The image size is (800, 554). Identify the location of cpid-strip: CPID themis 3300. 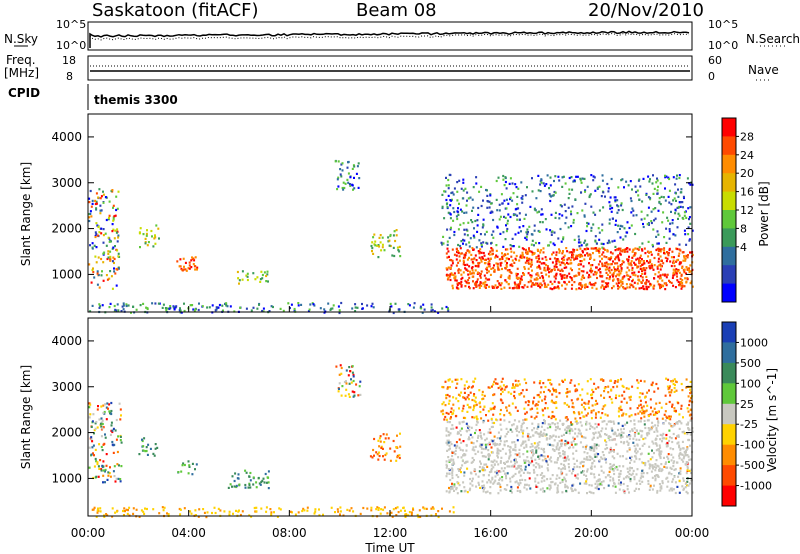
(93, 97).